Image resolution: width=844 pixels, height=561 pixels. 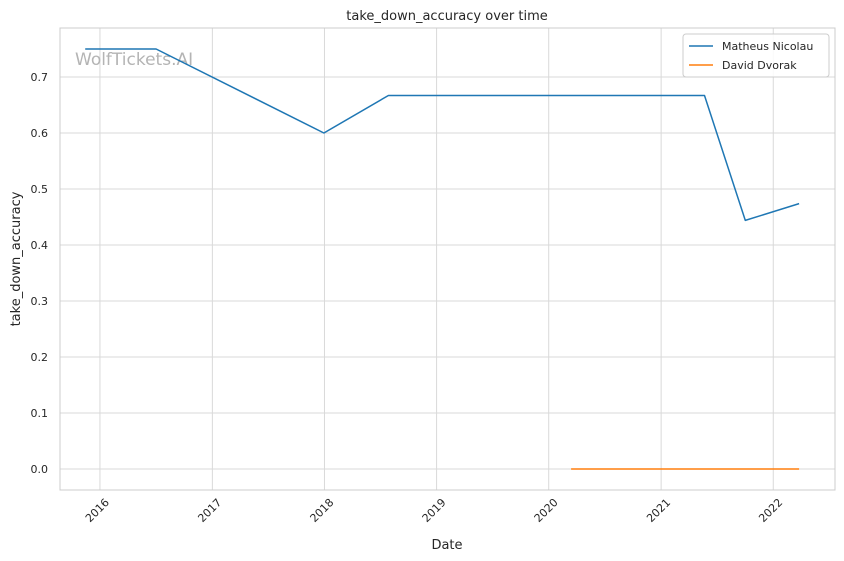 I want to click on y-tick-label: 0.0, so click(x=40, y=469).